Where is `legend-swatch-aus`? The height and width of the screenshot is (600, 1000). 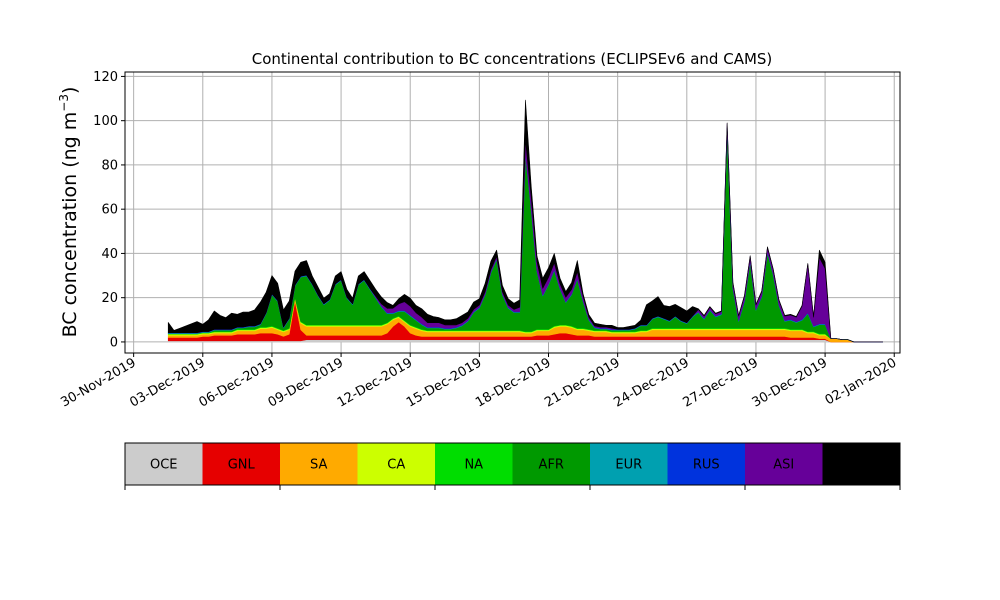
legend-swatch-aus is located at coordinates (861, 464).